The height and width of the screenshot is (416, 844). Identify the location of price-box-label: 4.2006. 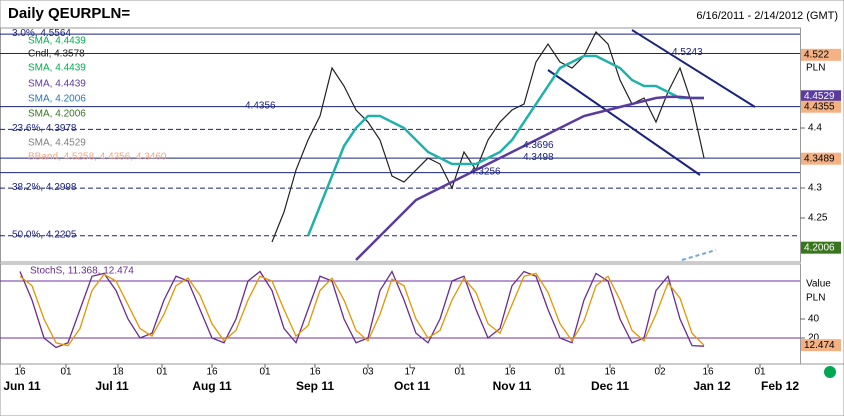
(819, 247).